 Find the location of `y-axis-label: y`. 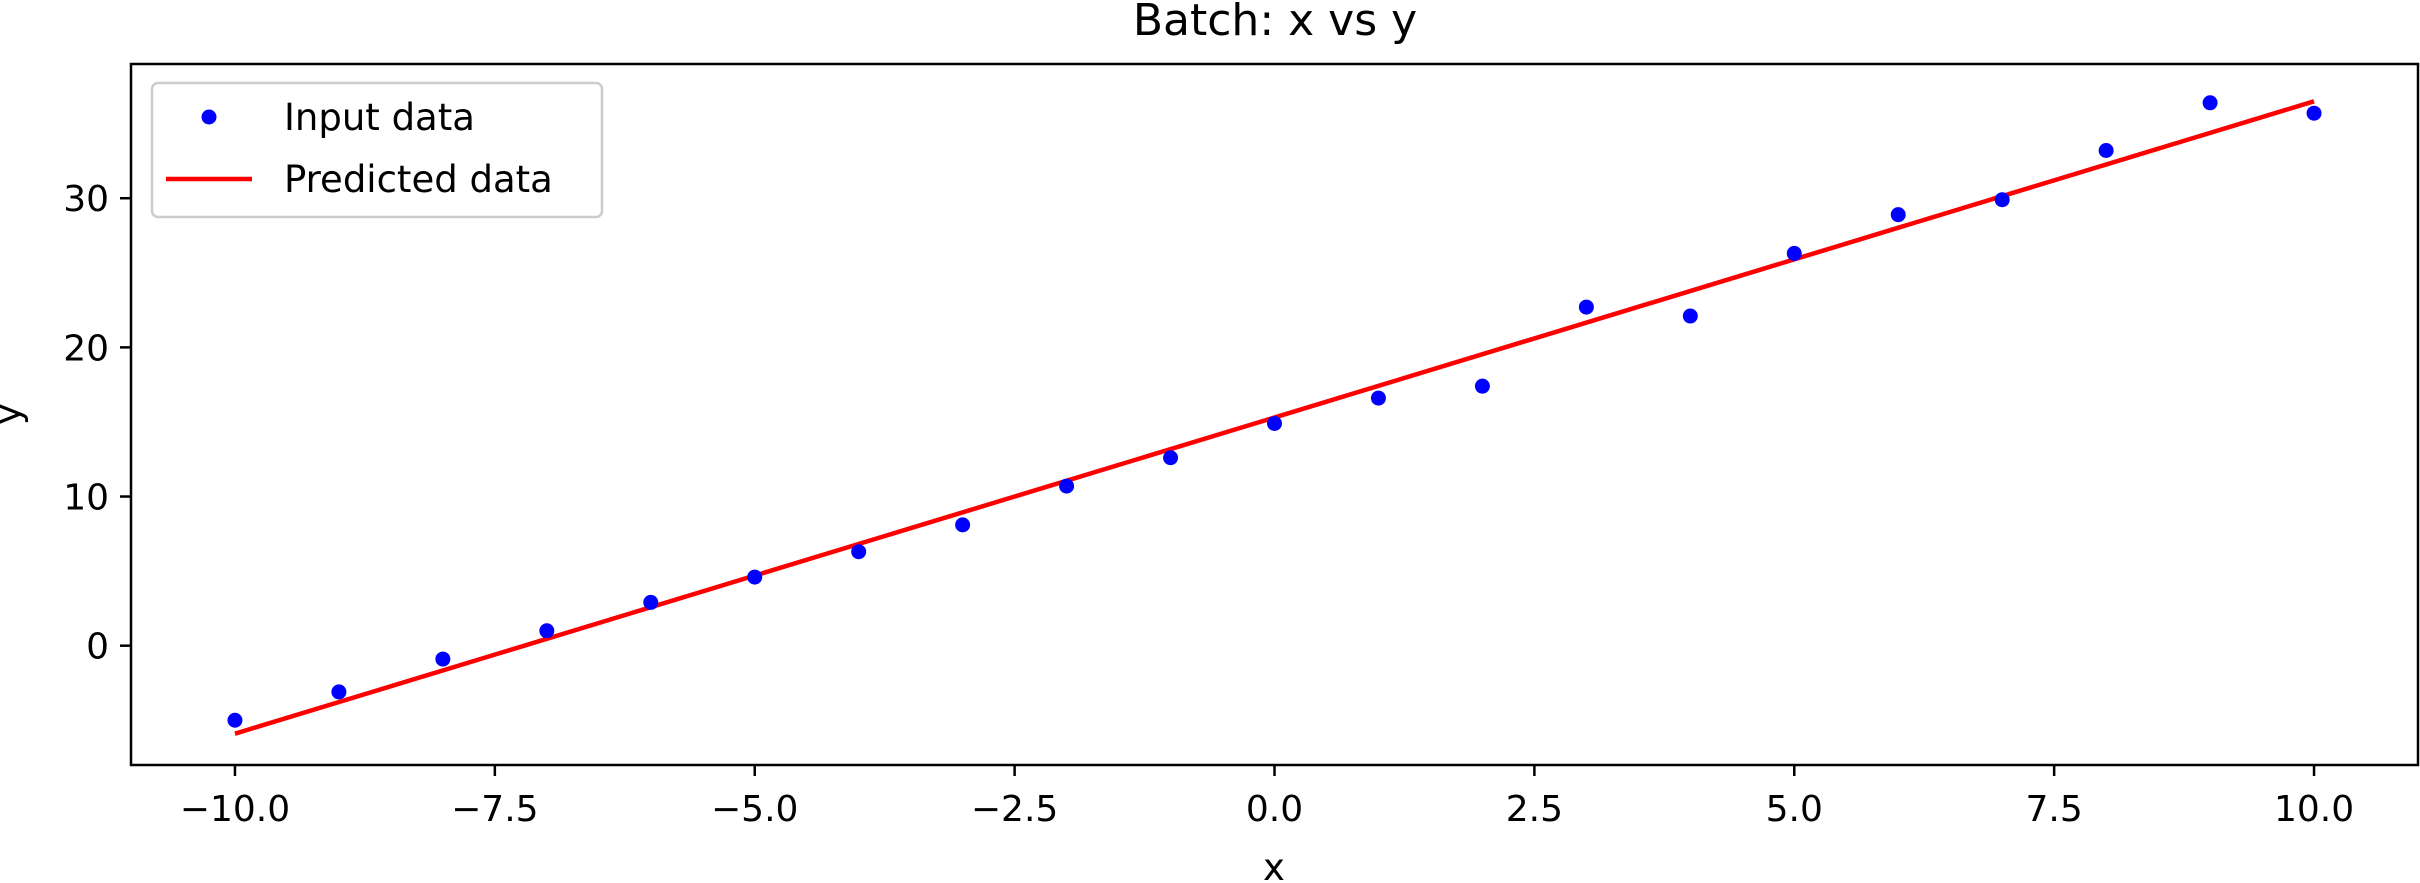

y-axis-label: y is located at coordinates (14, 414).